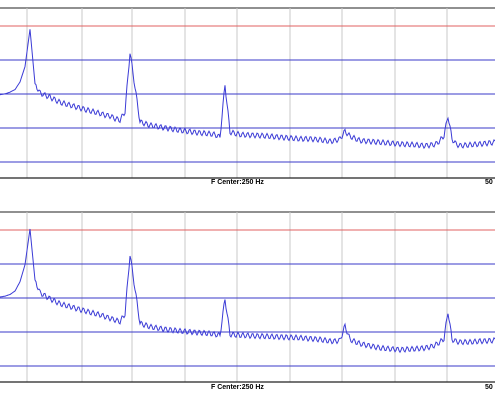 The image size is (495, 400). What do you see at coordinates (489, 182) in the screenshot?
I see `x-axis-end-label-top: 50` at bounding box center [489, 182].